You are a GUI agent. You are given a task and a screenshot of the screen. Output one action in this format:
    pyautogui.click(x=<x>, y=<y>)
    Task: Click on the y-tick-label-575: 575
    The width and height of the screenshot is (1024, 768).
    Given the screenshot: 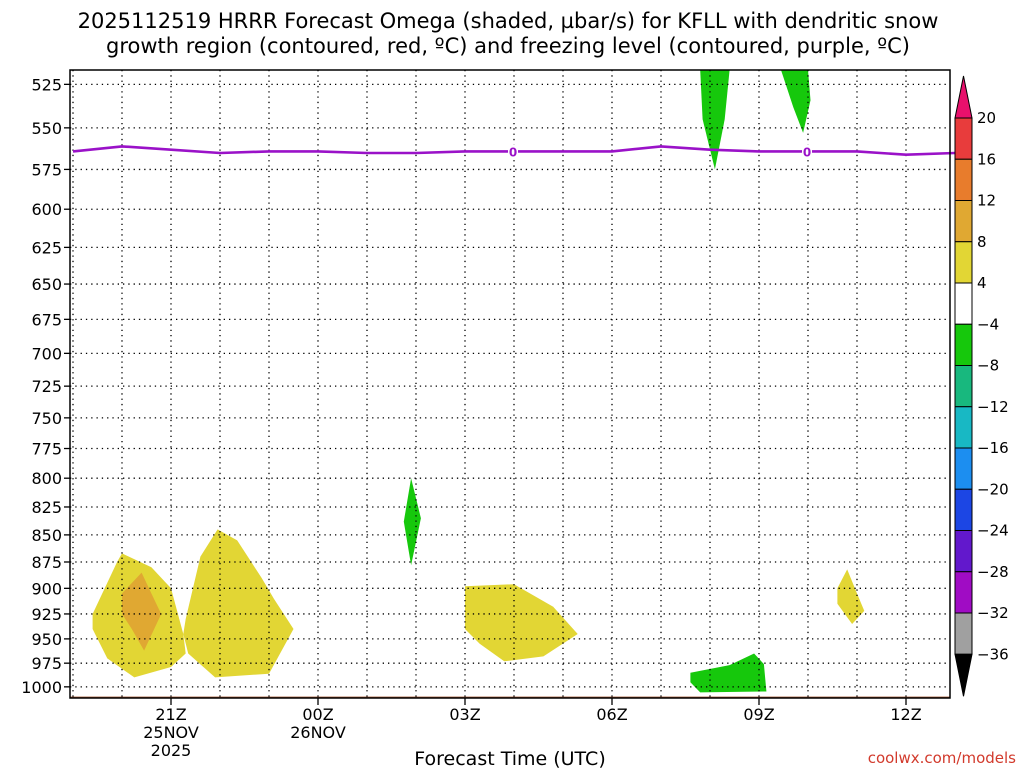 What is the action you would take?
    pyautogui.click(x=46, y=169)
    